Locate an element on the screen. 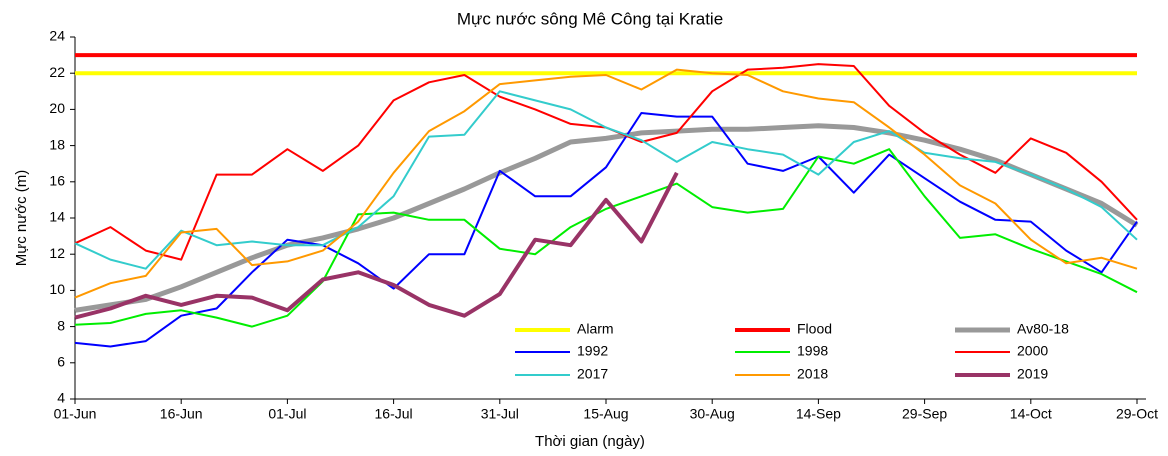  legend-label: 2017 is located at coordinates (592, 374).